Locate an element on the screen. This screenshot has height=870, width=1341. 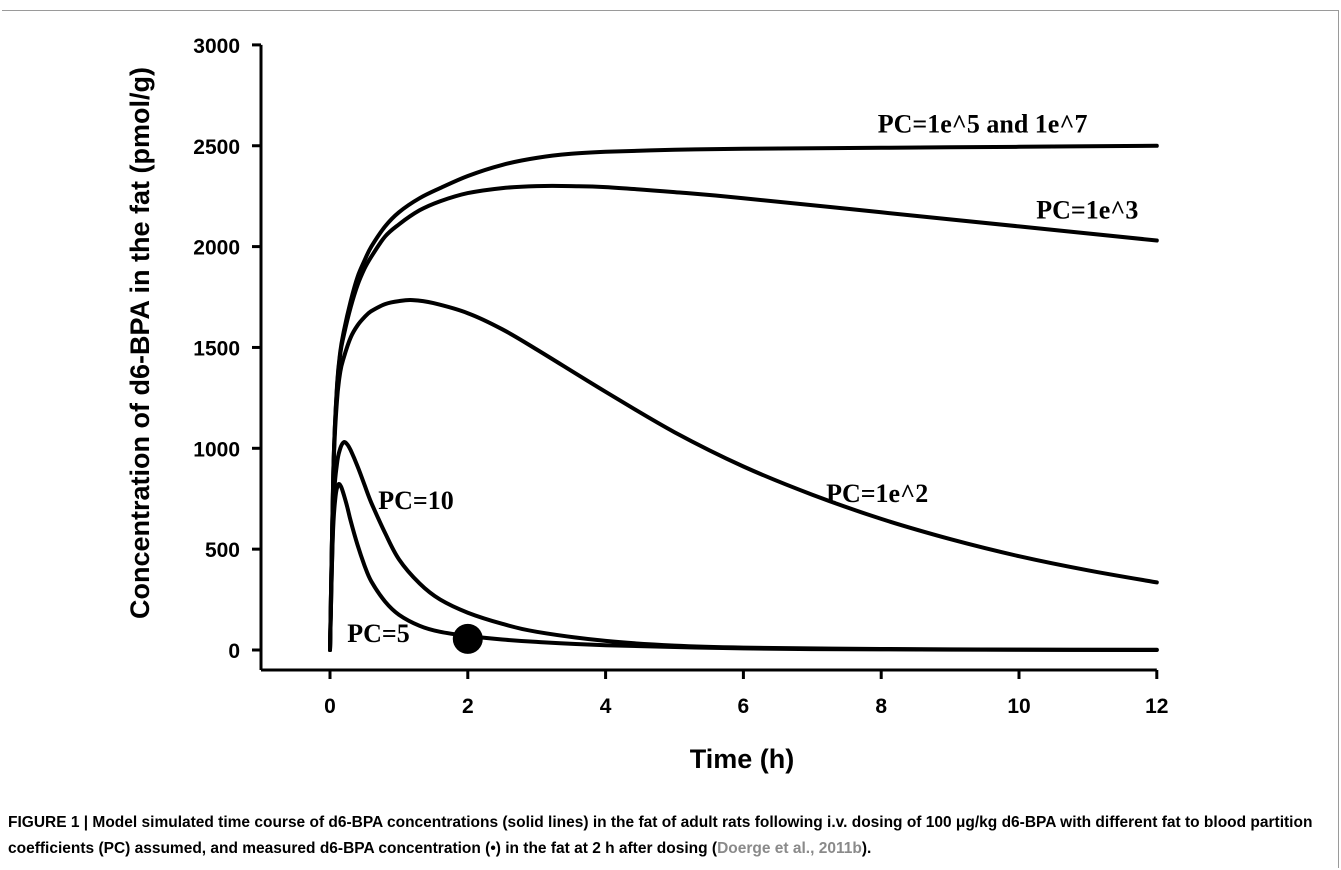
x-tick-label: 10 is located at coordinates (1018, 706).